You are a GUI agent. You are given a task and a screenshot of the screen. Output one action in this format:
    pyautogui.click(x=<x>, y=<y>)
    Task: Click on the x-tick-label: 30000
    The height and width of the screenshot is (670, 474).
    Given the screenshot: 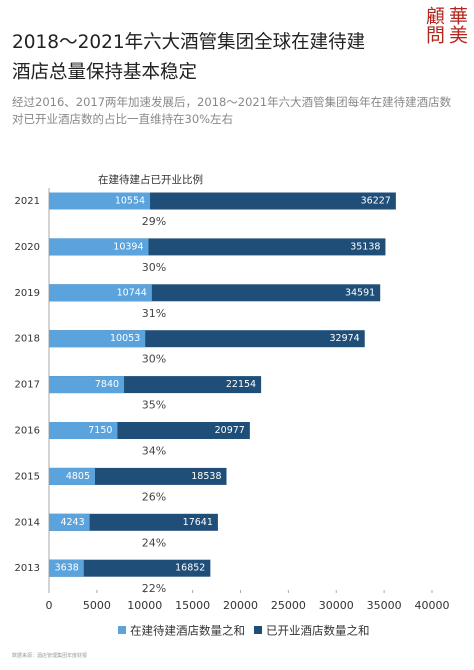 What is the action you would take?
    pyautogui.click(x=336, y=605)
    